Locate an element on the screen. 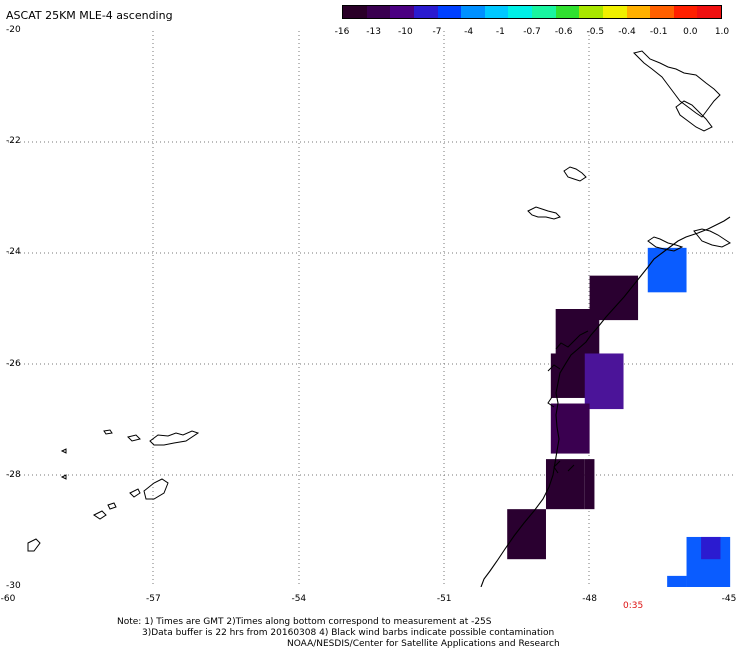 The height and width of the screenshot is (650, 740). color-scale-tick-label: -0.4 is located at coordinates (627, 32).